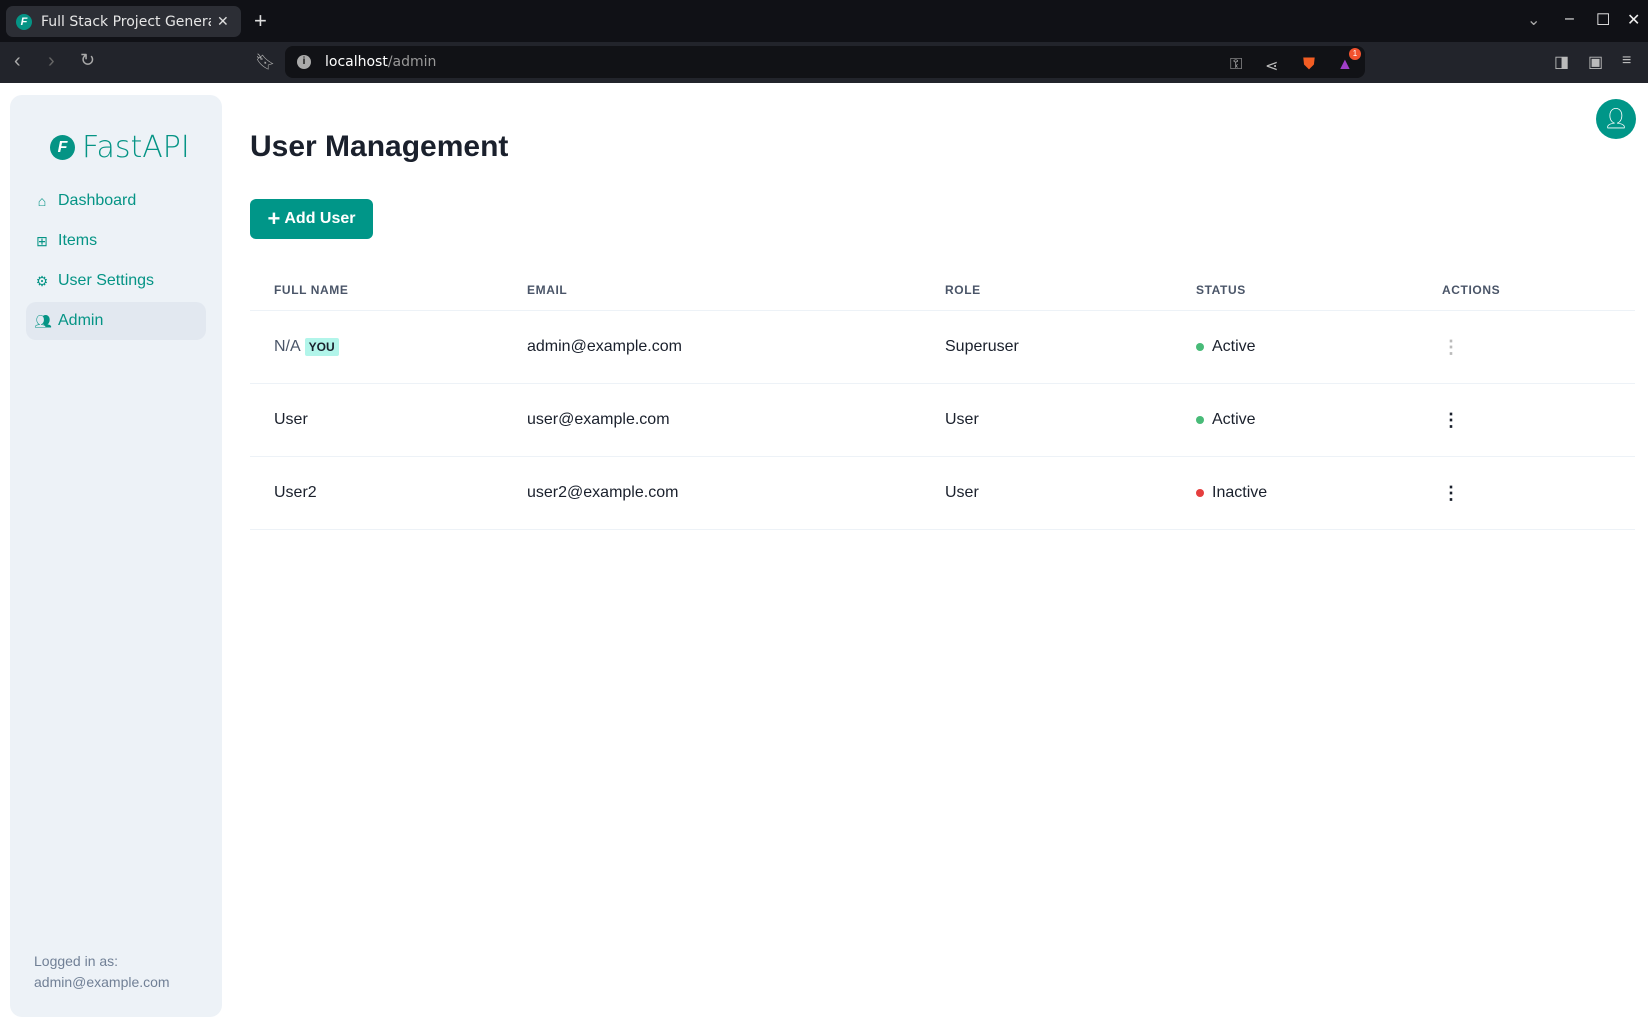 This screenshot has width=1648, height=1025. What do you see at coordinates (379, 146) in the screenshot?
I see `page-title: User Management` at bounding box center [379, 146].